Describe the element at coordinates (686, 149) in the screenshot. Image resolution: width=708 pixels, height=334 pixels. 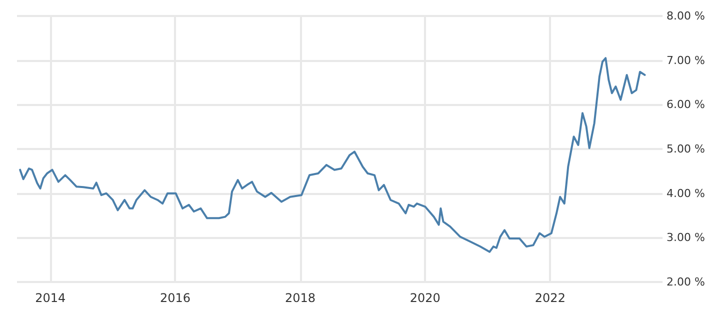
I see `y-tick-label: 5.00 %` at that location.